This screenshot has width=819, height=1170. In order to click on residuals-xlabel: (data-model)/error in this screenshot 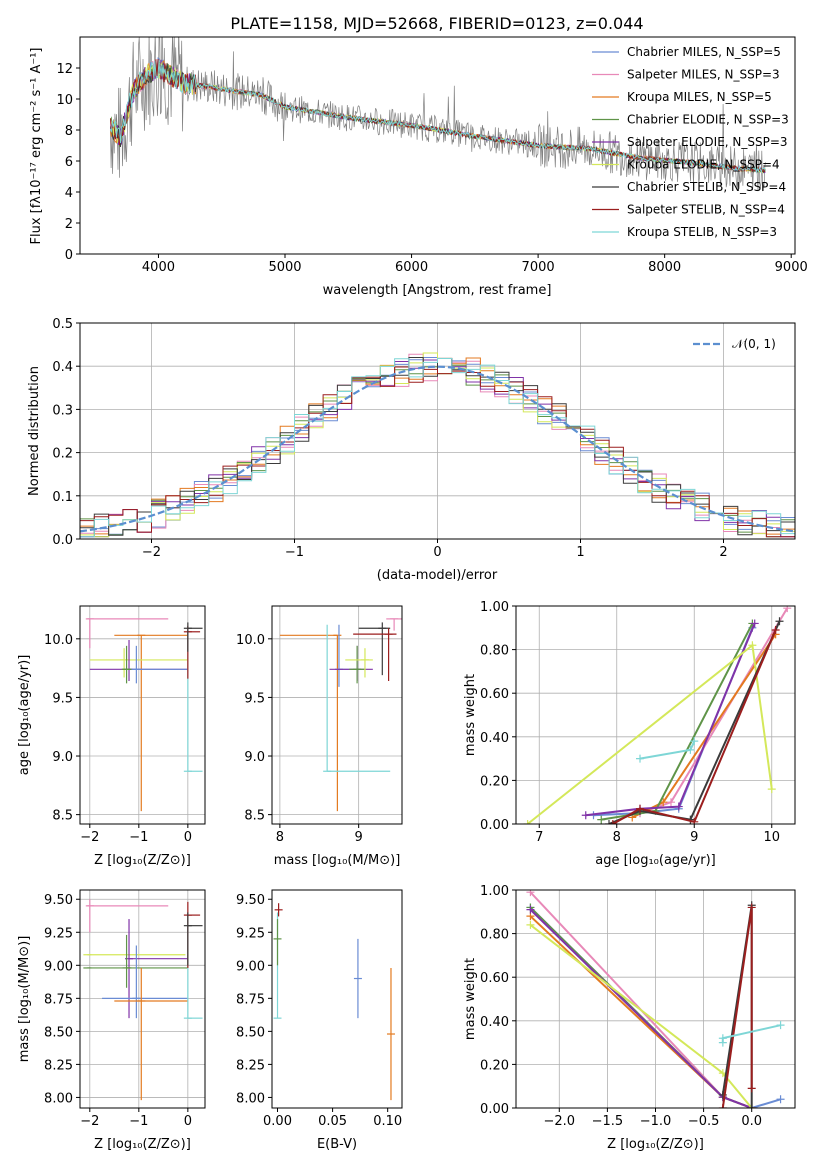, I will do `click(437, 575)`.